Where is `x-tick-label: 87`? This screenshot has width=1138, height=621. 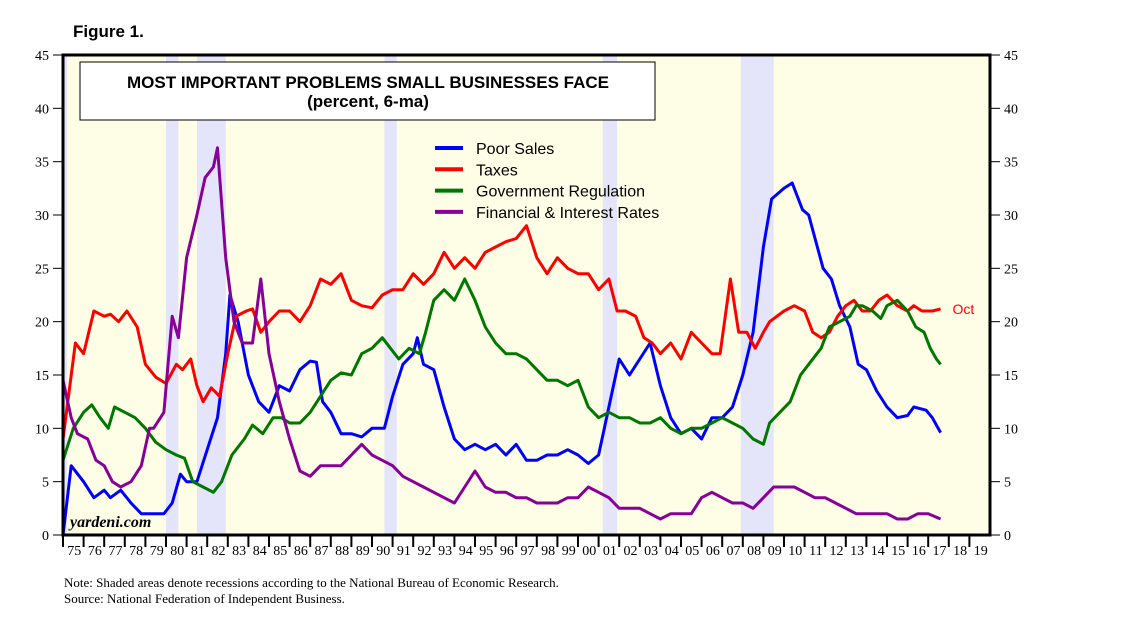
x-tick-label: 87 is located at coordinates (322, 551).